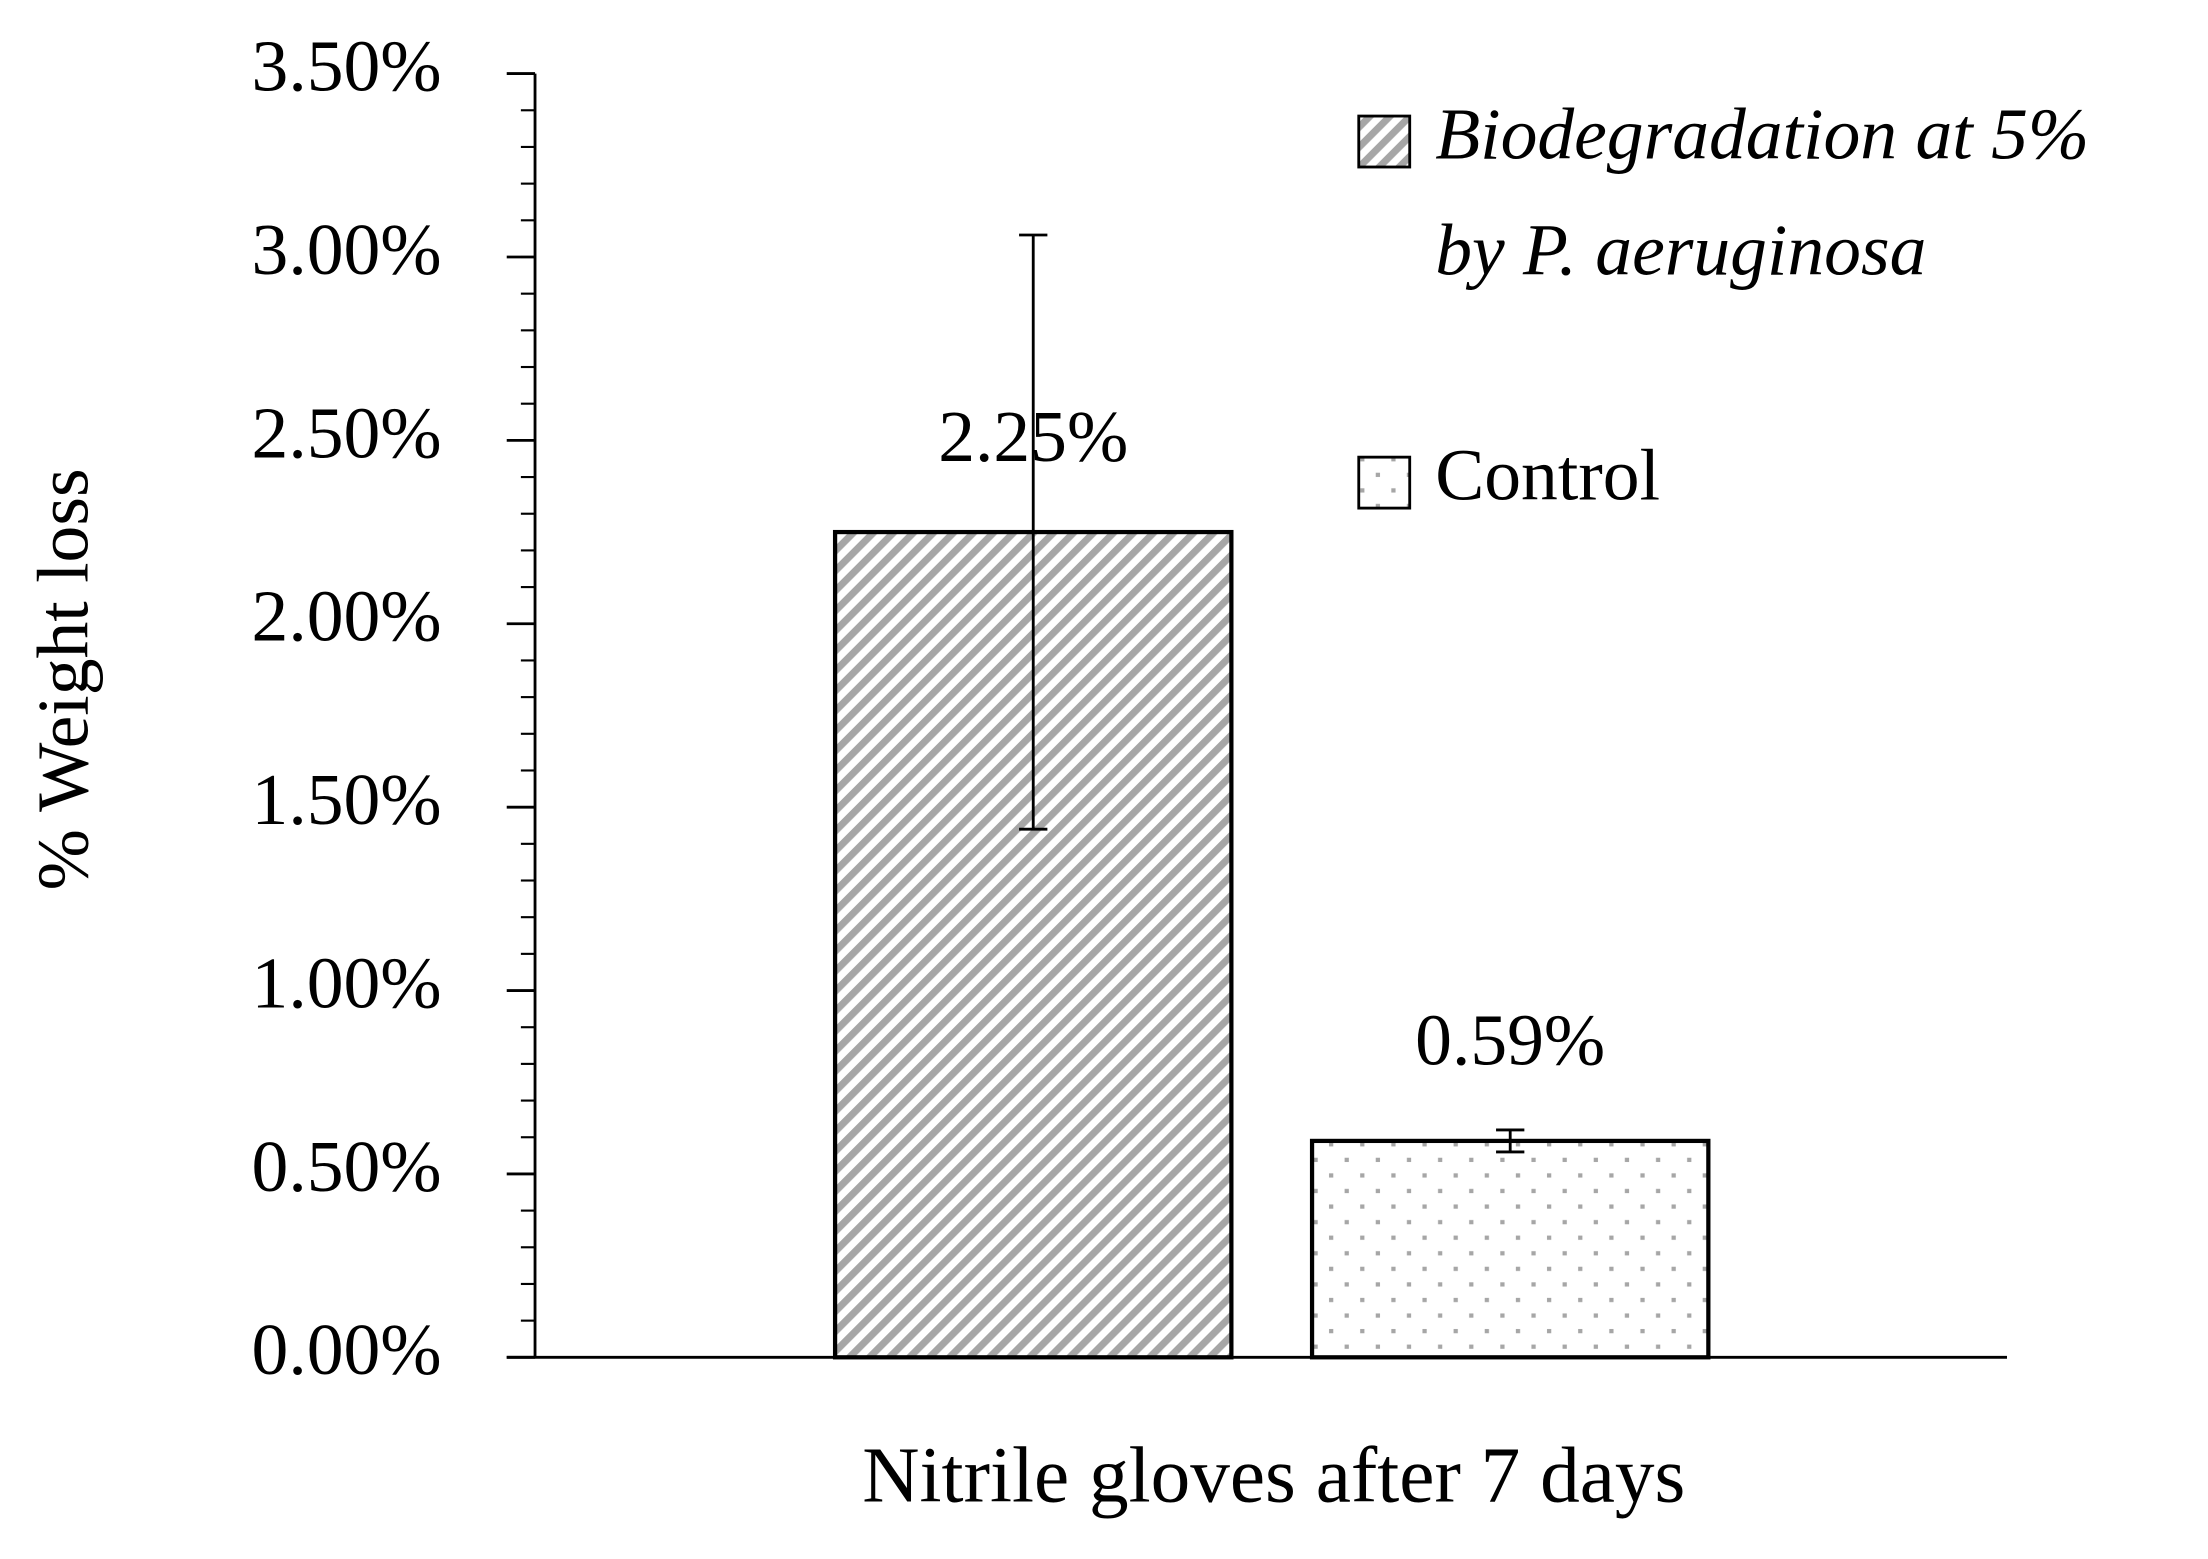  What do you see at coordinates (347, 432) in the screenshot?
I see `y-tick-label: 2.50%` at bounding box center [347, 432].